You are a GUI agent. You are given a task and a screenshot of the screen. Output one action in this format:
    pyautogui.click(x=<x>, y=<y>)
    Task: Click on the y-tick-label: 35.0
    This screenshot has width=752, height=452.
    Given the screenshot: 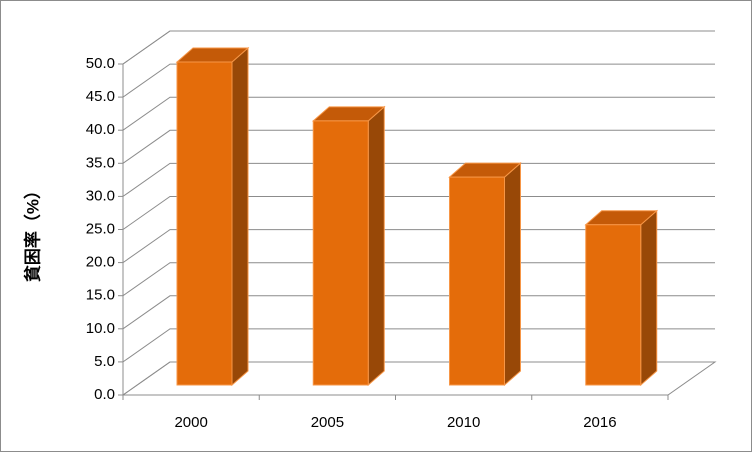 What is the action you would take?
    pyautogui.click(x=100, y=162)
    